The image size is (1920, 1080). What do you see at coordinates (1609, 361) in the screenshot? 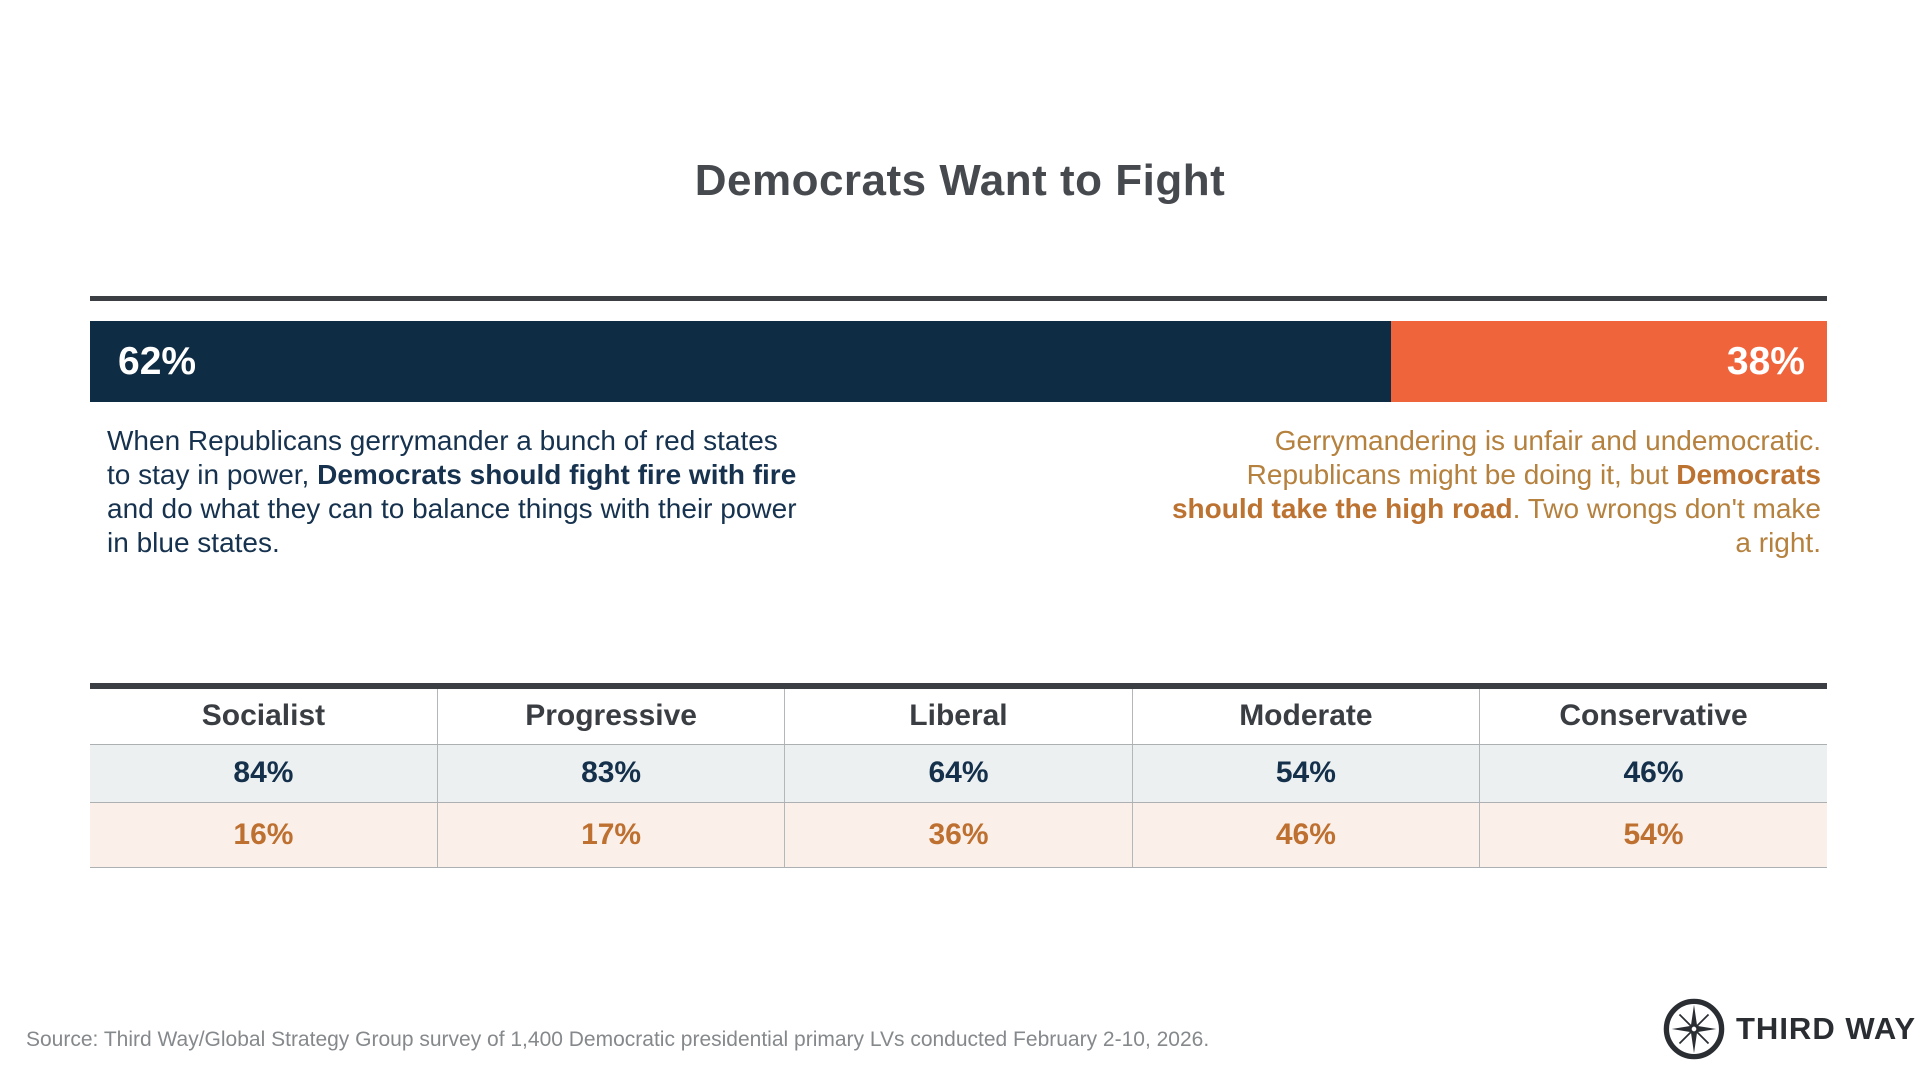
I see `bar-segment-high-road: 38%` at bounding box center [1609, 361].